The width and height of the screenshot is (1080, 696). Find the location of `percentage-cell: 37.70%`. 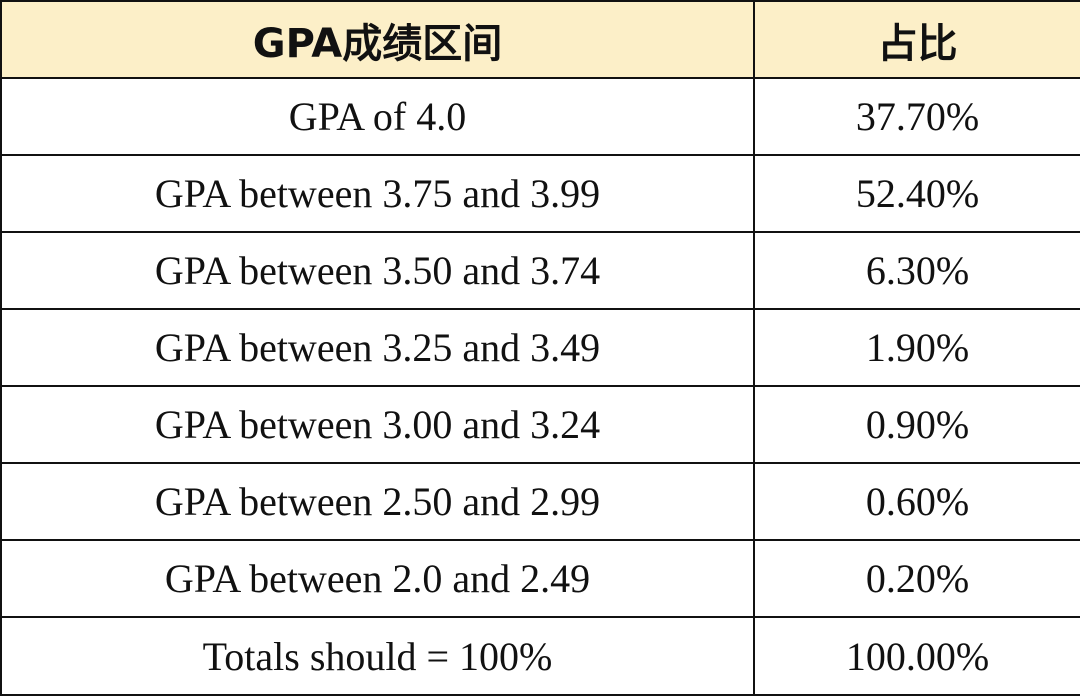

percentage-cell: 37.70% is located at coordinates (916, 116).